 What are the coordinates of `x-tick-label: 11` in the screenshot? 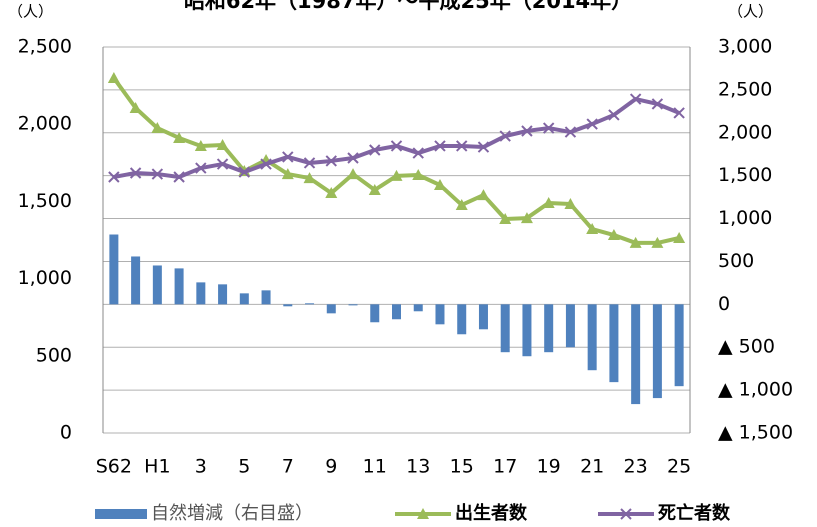 It's located at (375, 467).